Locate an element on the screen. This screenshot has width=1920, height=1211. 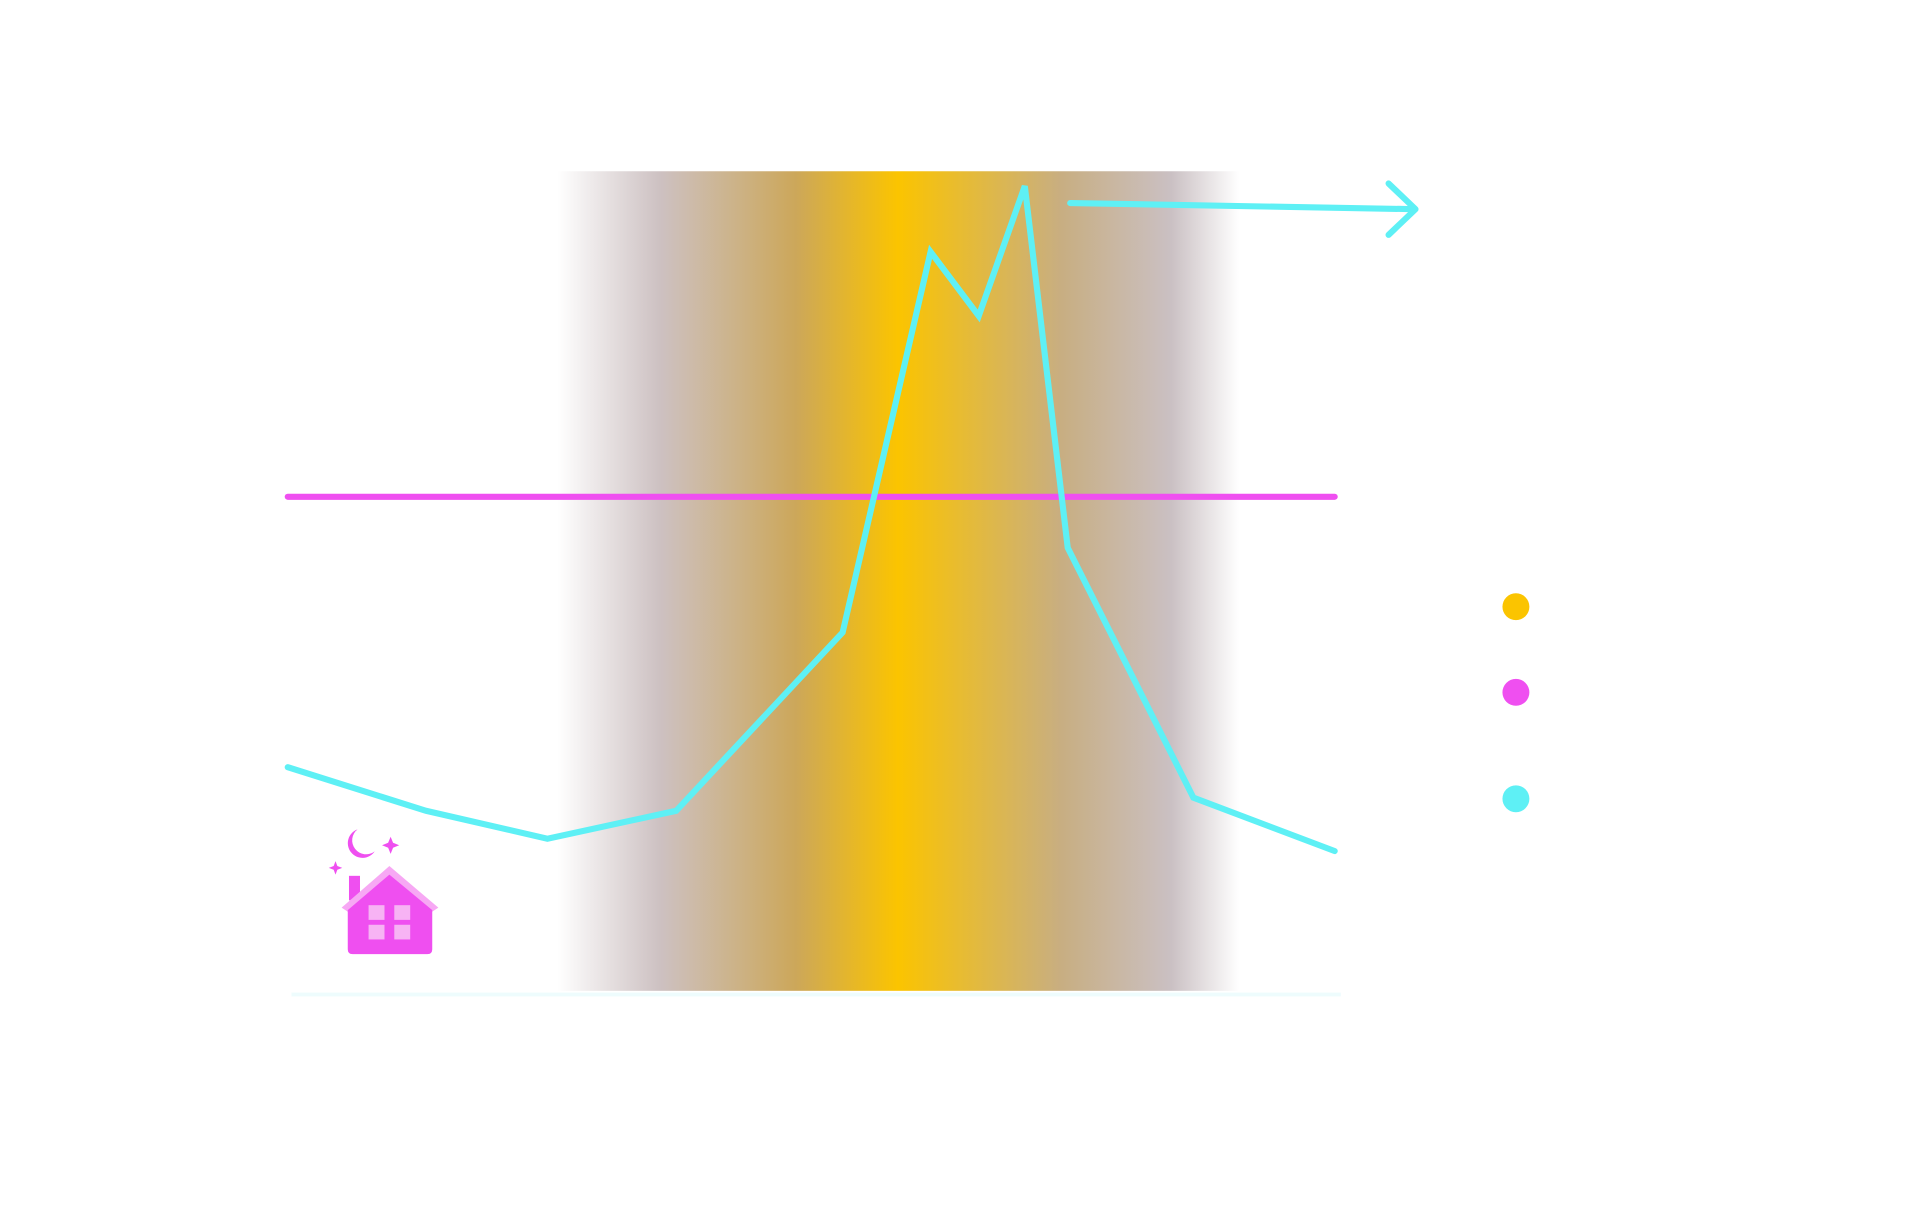
arrow is located at coordinates (1243, 209).